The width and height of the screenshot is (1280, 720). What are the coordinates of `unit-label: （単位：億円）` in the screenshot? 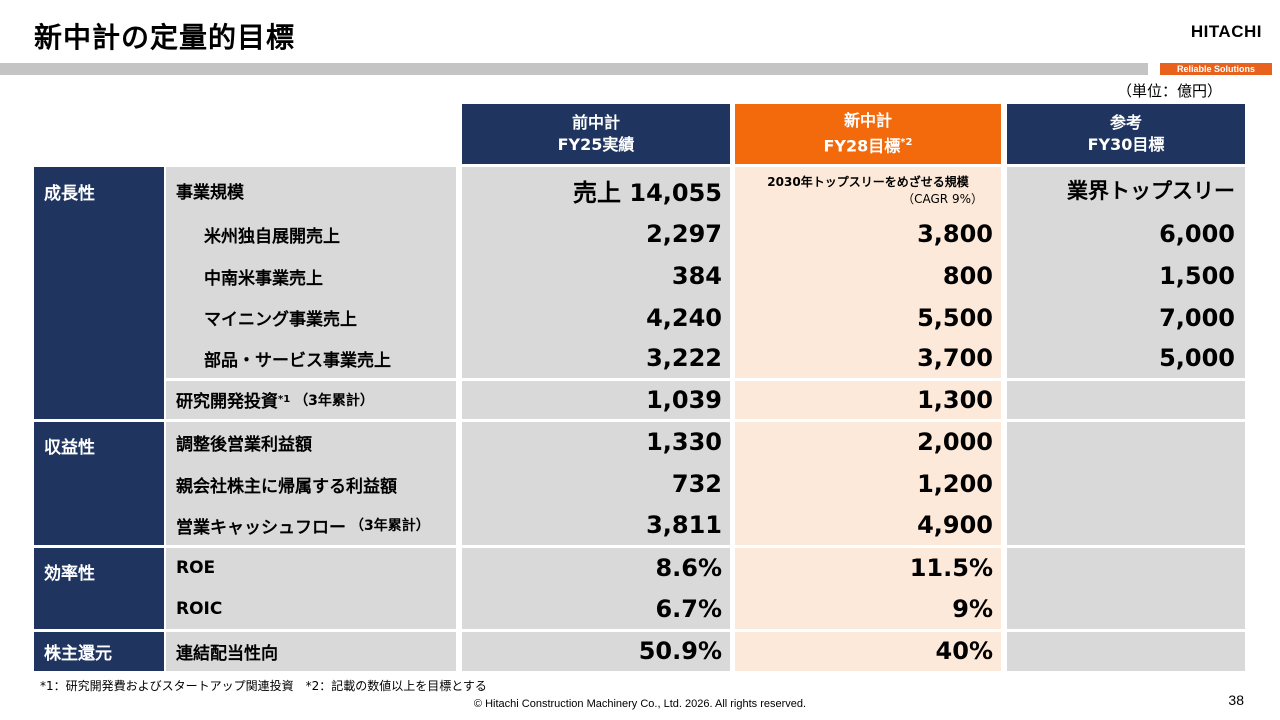 It's located at (1169, 91).